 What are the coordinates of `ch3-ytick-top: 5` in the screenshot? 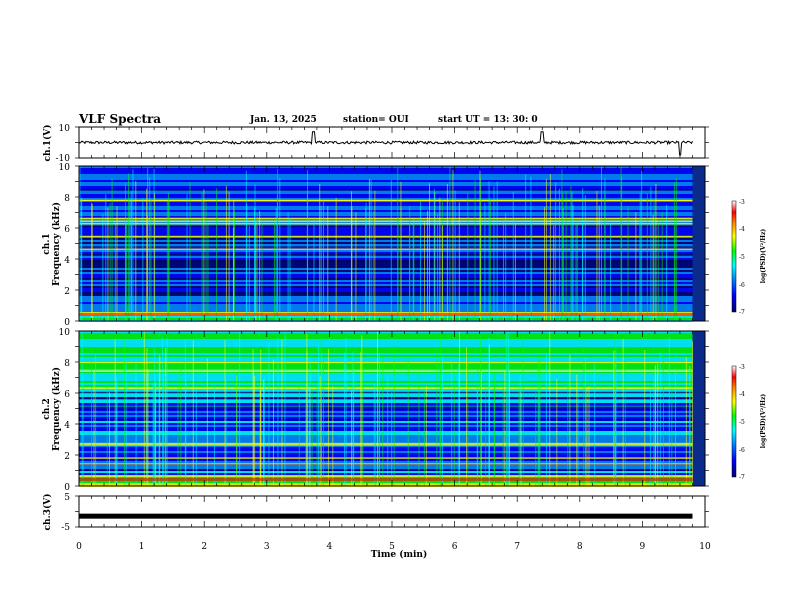 It's located at (67, 498).